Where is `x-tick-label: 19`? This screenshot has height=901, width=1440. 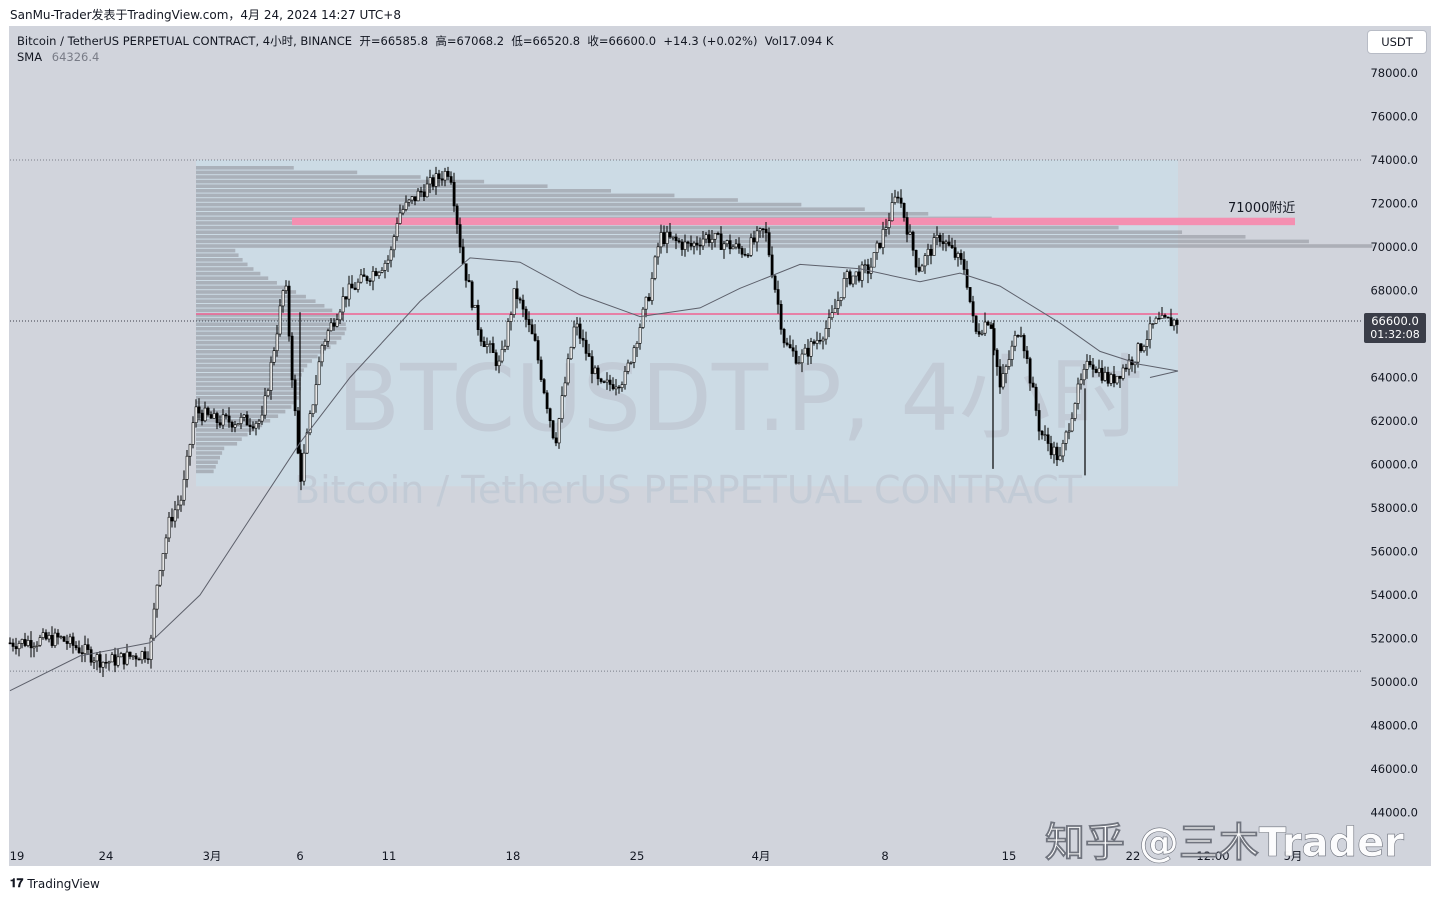 x-tick-label: 19 is located at coordinates (17, 856).